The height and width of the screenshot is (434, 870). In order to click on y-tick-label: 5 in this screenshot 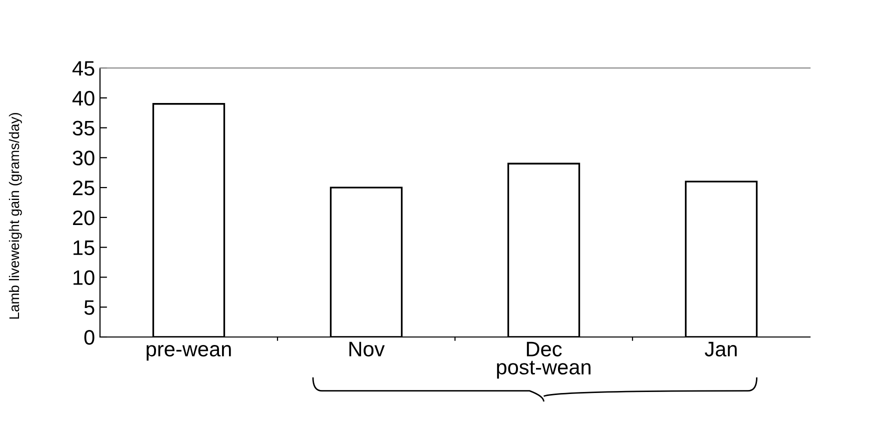, I will do `click(89, 307)`.